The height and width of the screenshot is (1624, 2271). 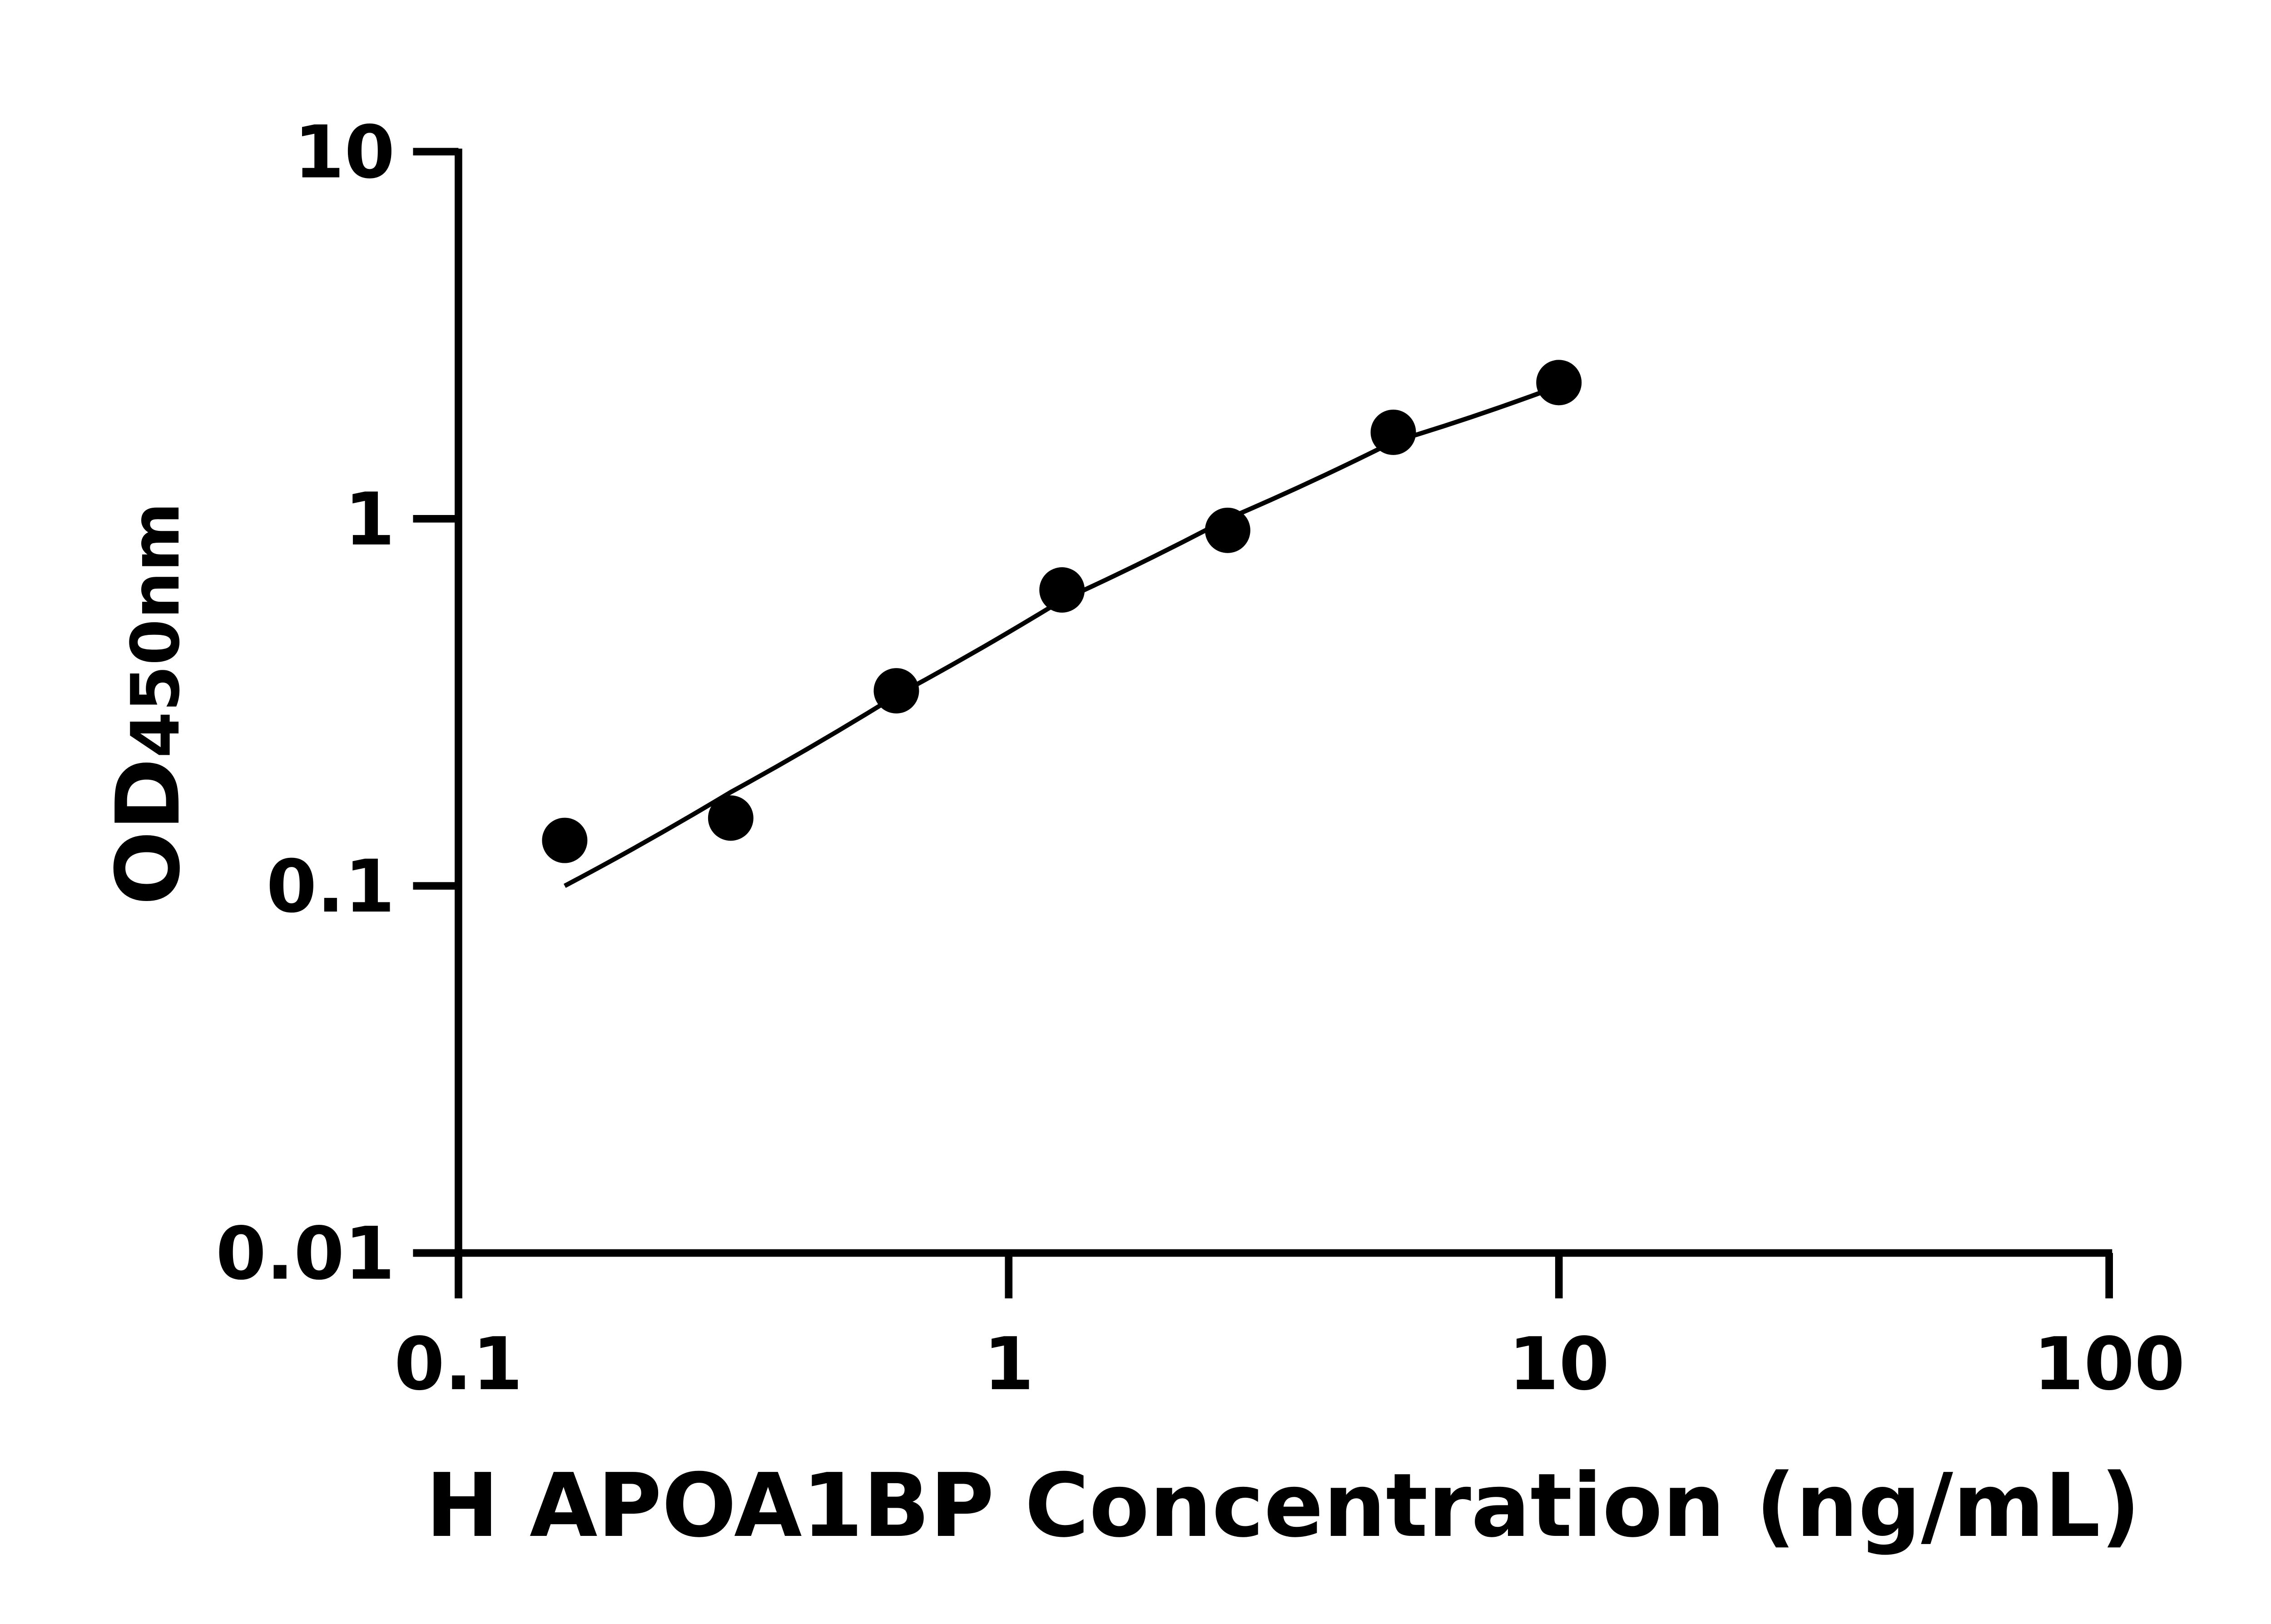 I want to click on data-points, so click(x=1062, y=611).